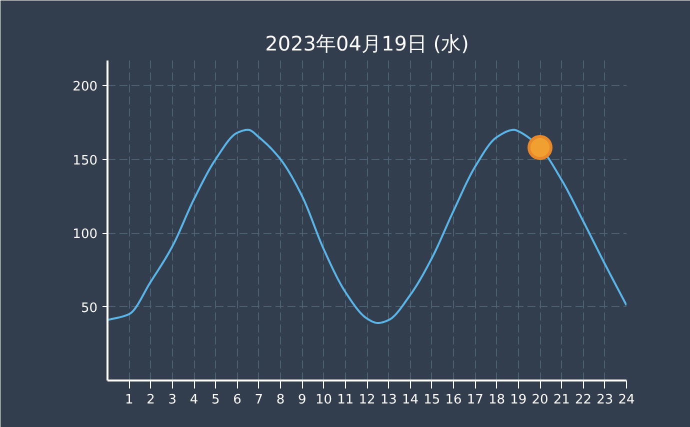  I want to click on x-tick-label: 2, so click(150, 400).